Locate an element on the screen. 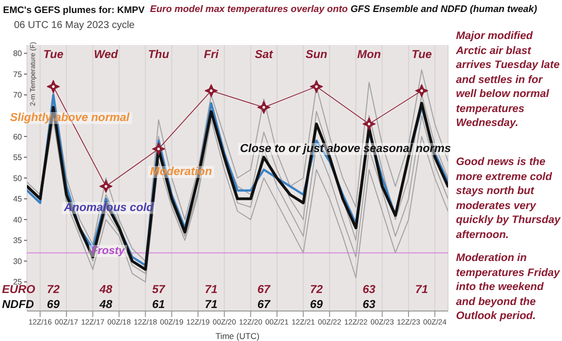  x-axis-title: Time (UTC) is located at coordinates (237, 336).